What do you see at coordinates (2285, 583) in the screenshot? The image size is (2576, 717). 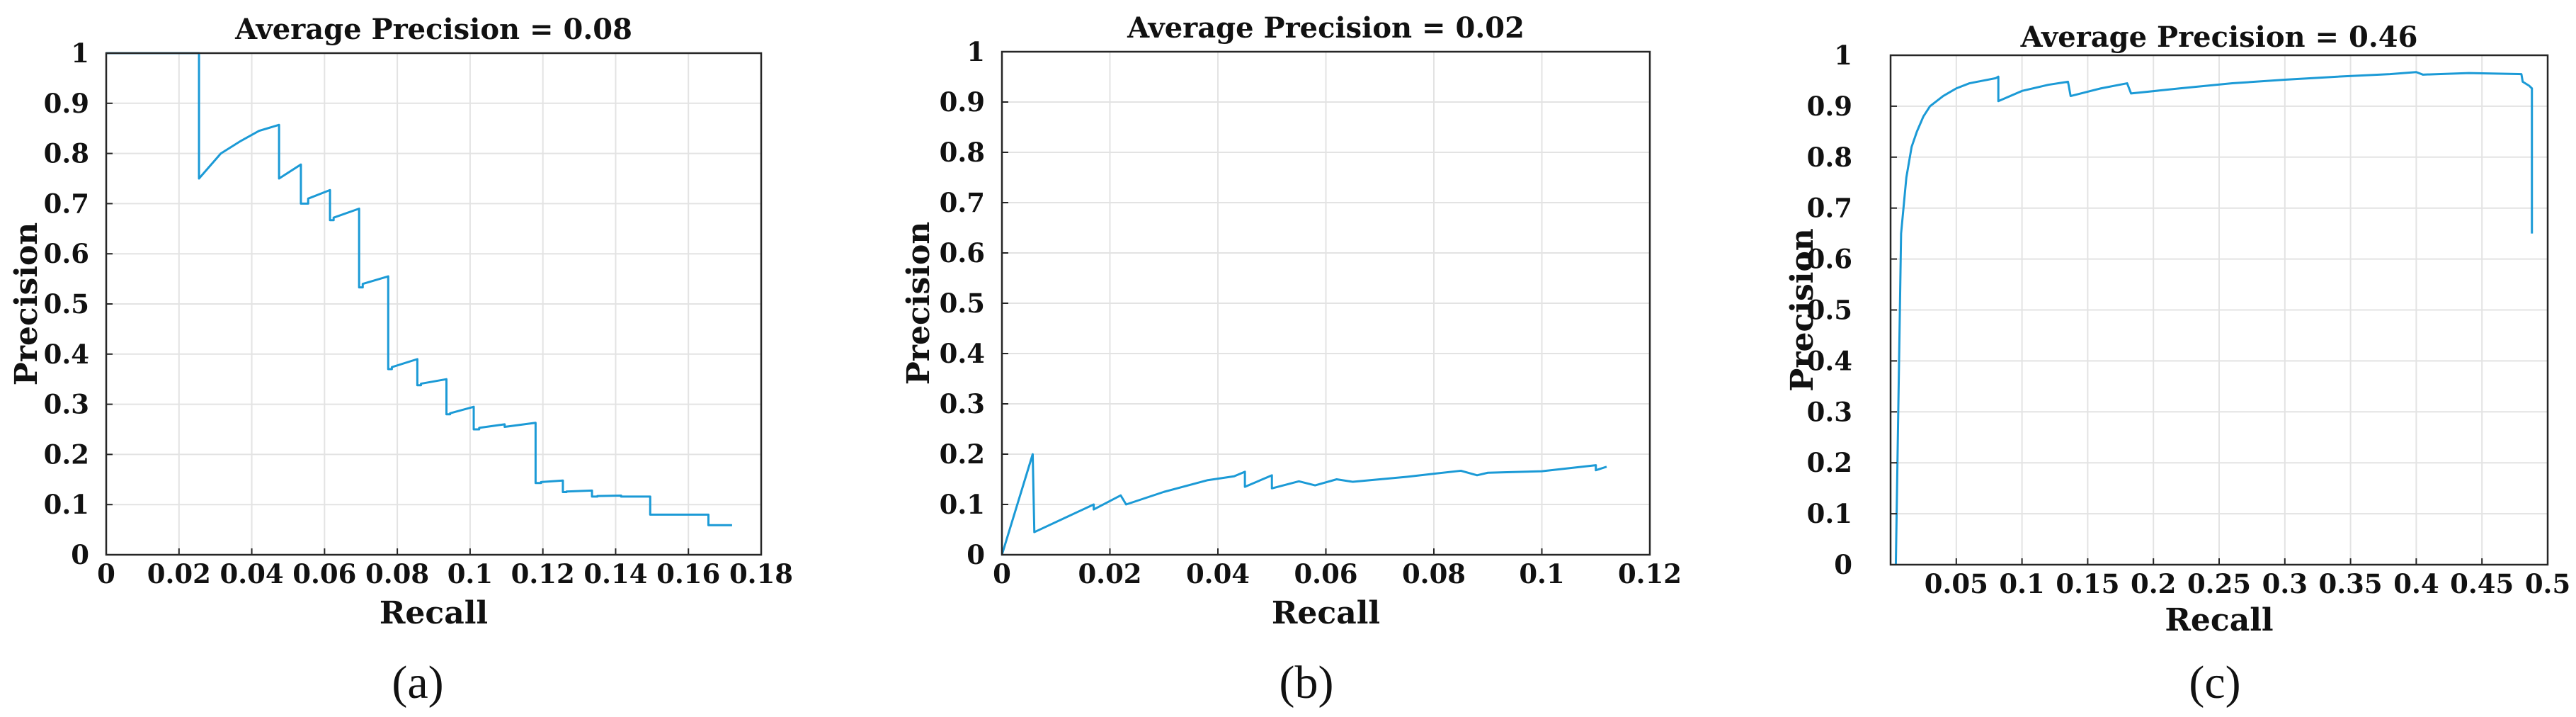 I see `x-tick-label: 0.3` at bounding box center [2285, 583].